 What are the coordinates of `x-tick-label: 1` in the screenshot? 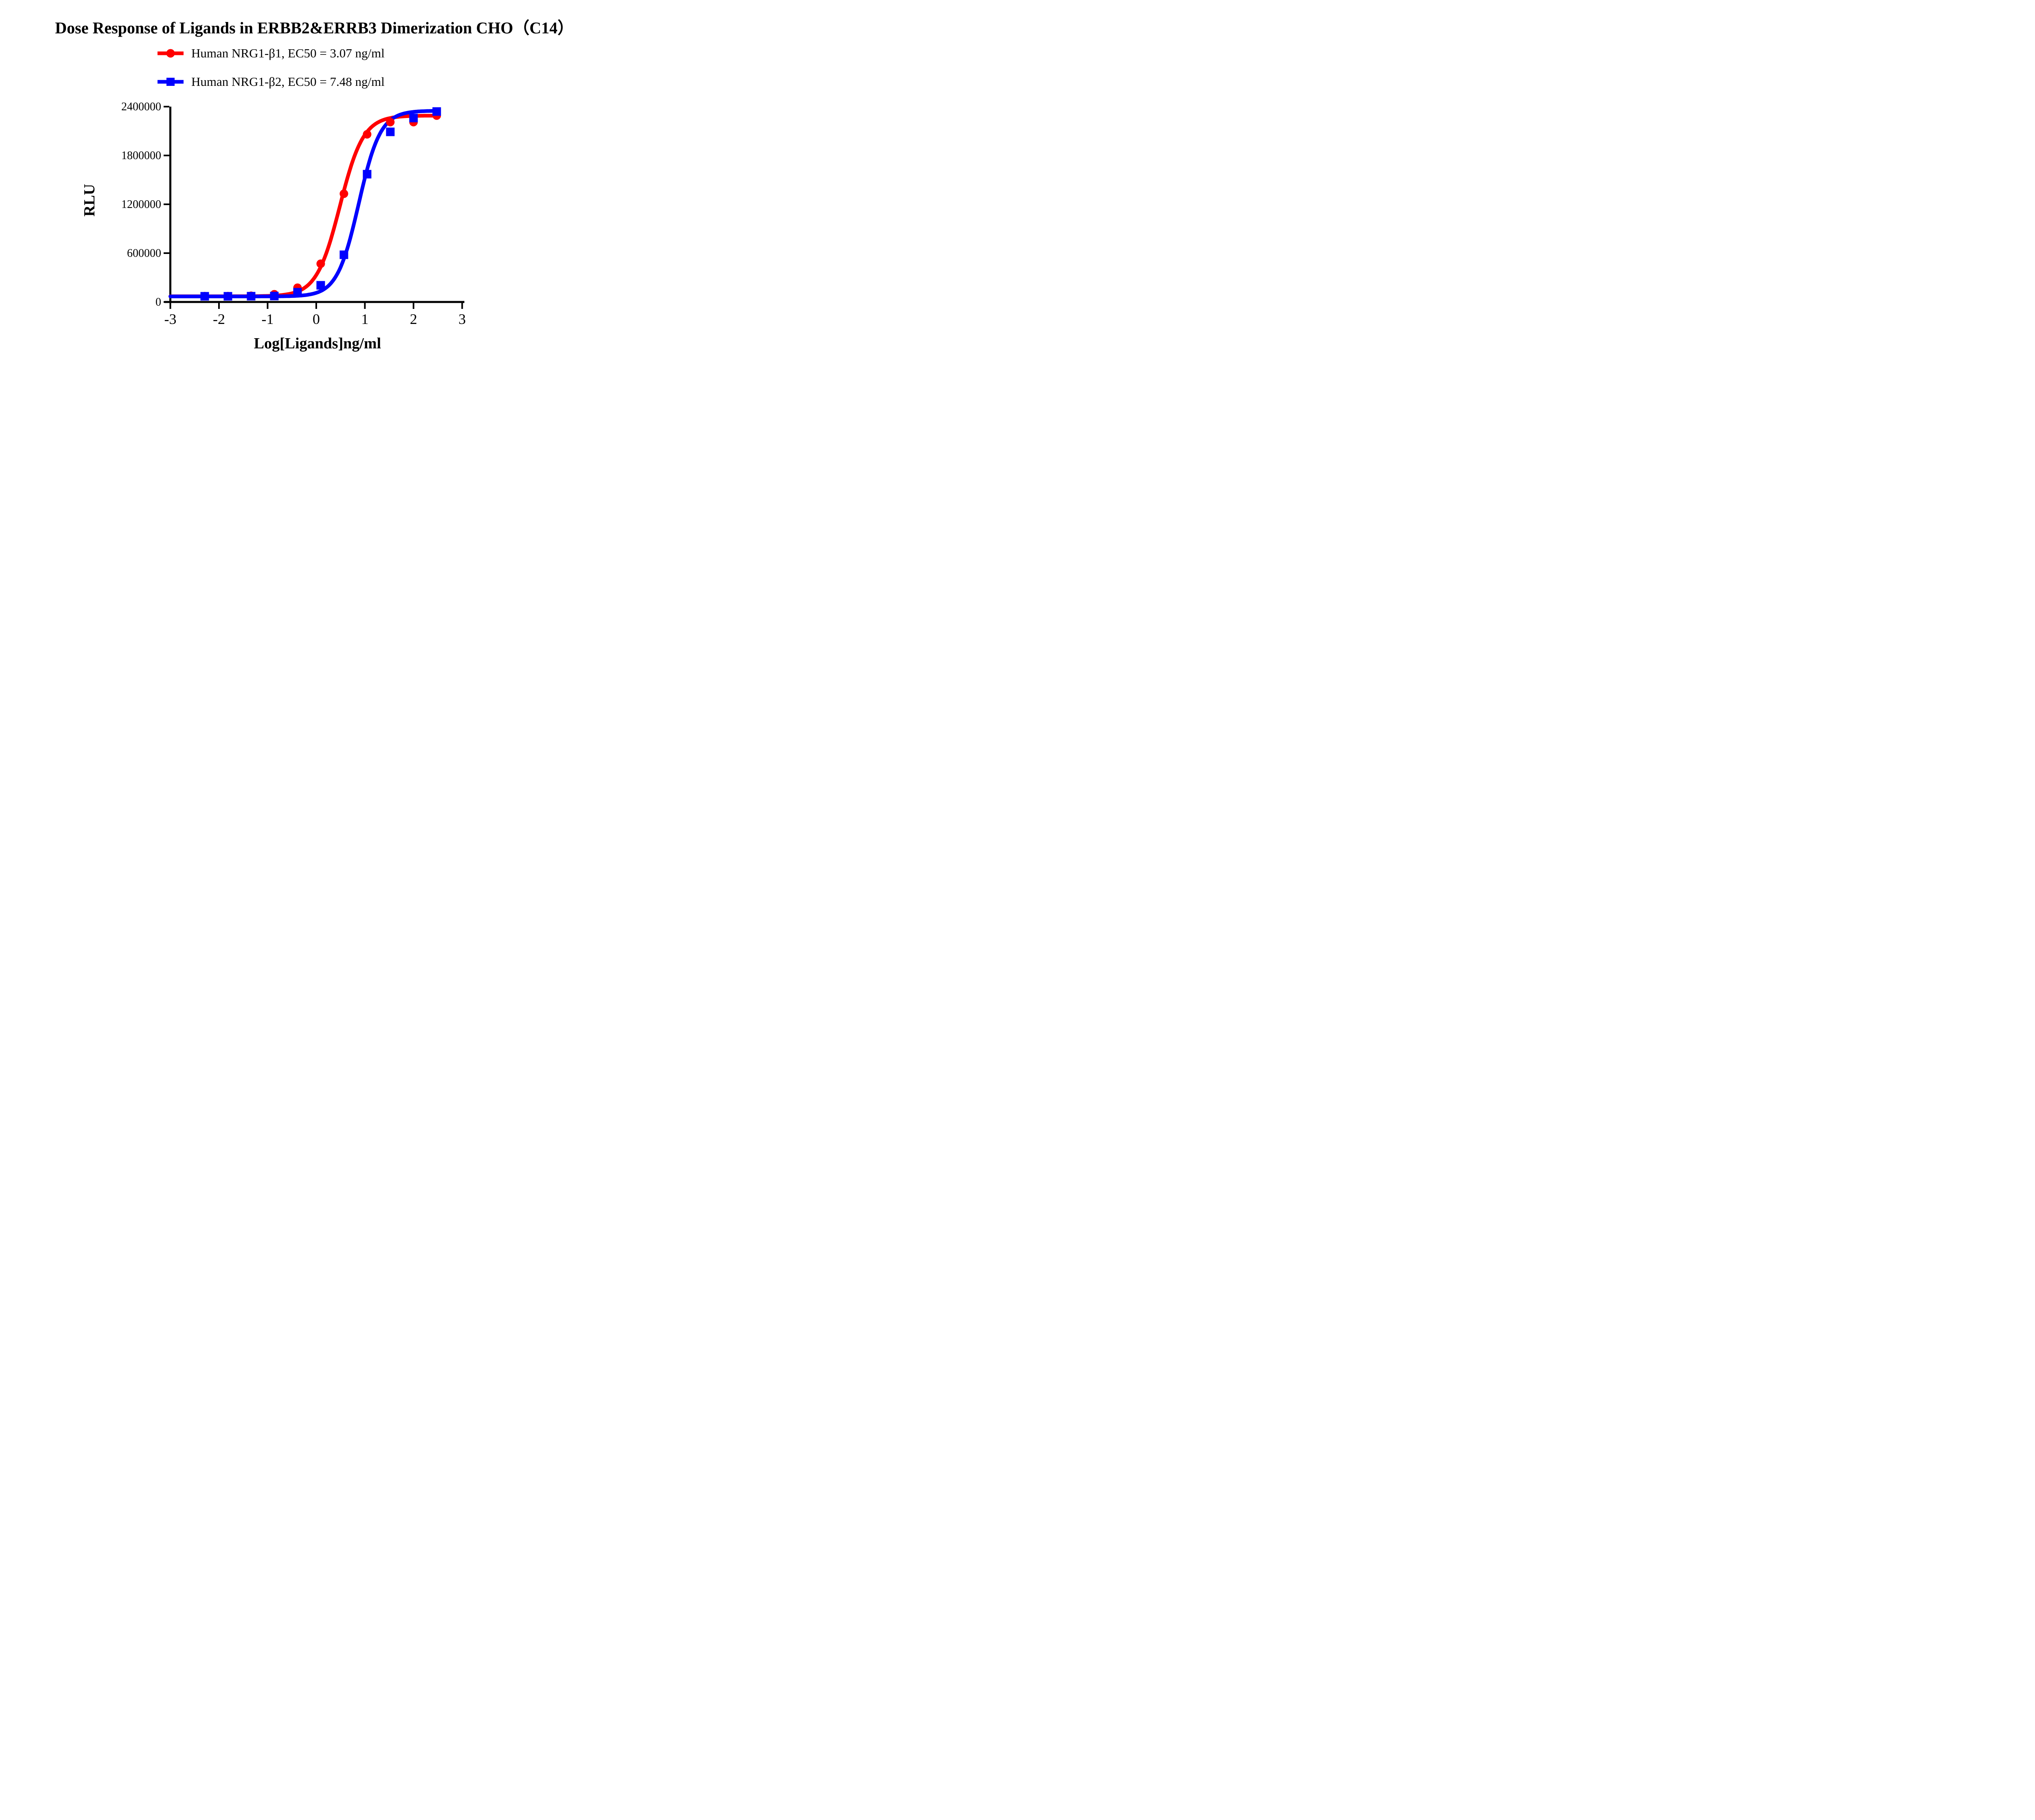 It's located at (365, 319).